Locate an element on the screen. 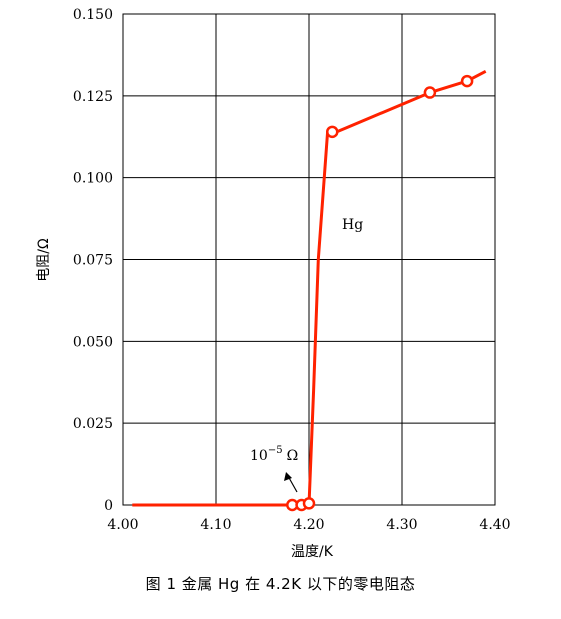 This screenshot has width=561, height=619. x-tick-label: 4.40 is located at coordinates (494, 525).